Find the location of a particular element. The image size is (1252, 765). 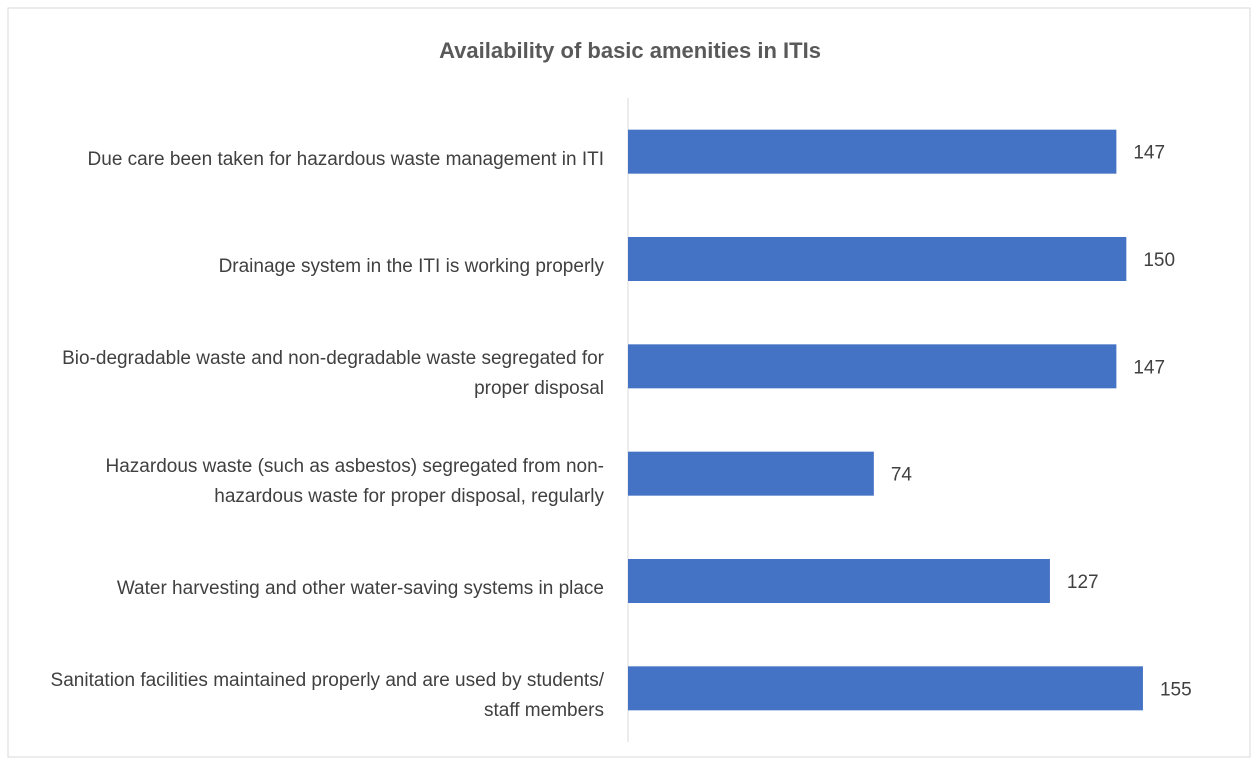

value-label: 127 is located at coordinates (1083, 582).